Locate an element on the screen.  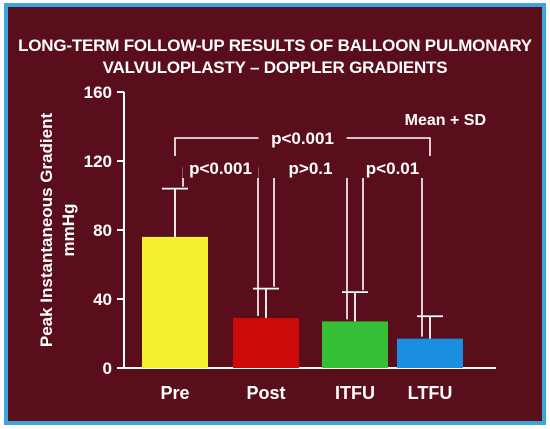
p-value-label: p>0.1 is located at coordinates (311, 168).